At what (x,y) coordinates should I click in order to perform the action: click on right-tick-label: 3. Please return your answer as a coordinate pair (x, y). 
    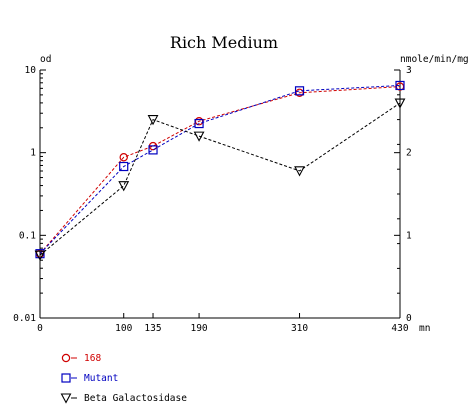
    Looking at the image, I should click on (409, 70).